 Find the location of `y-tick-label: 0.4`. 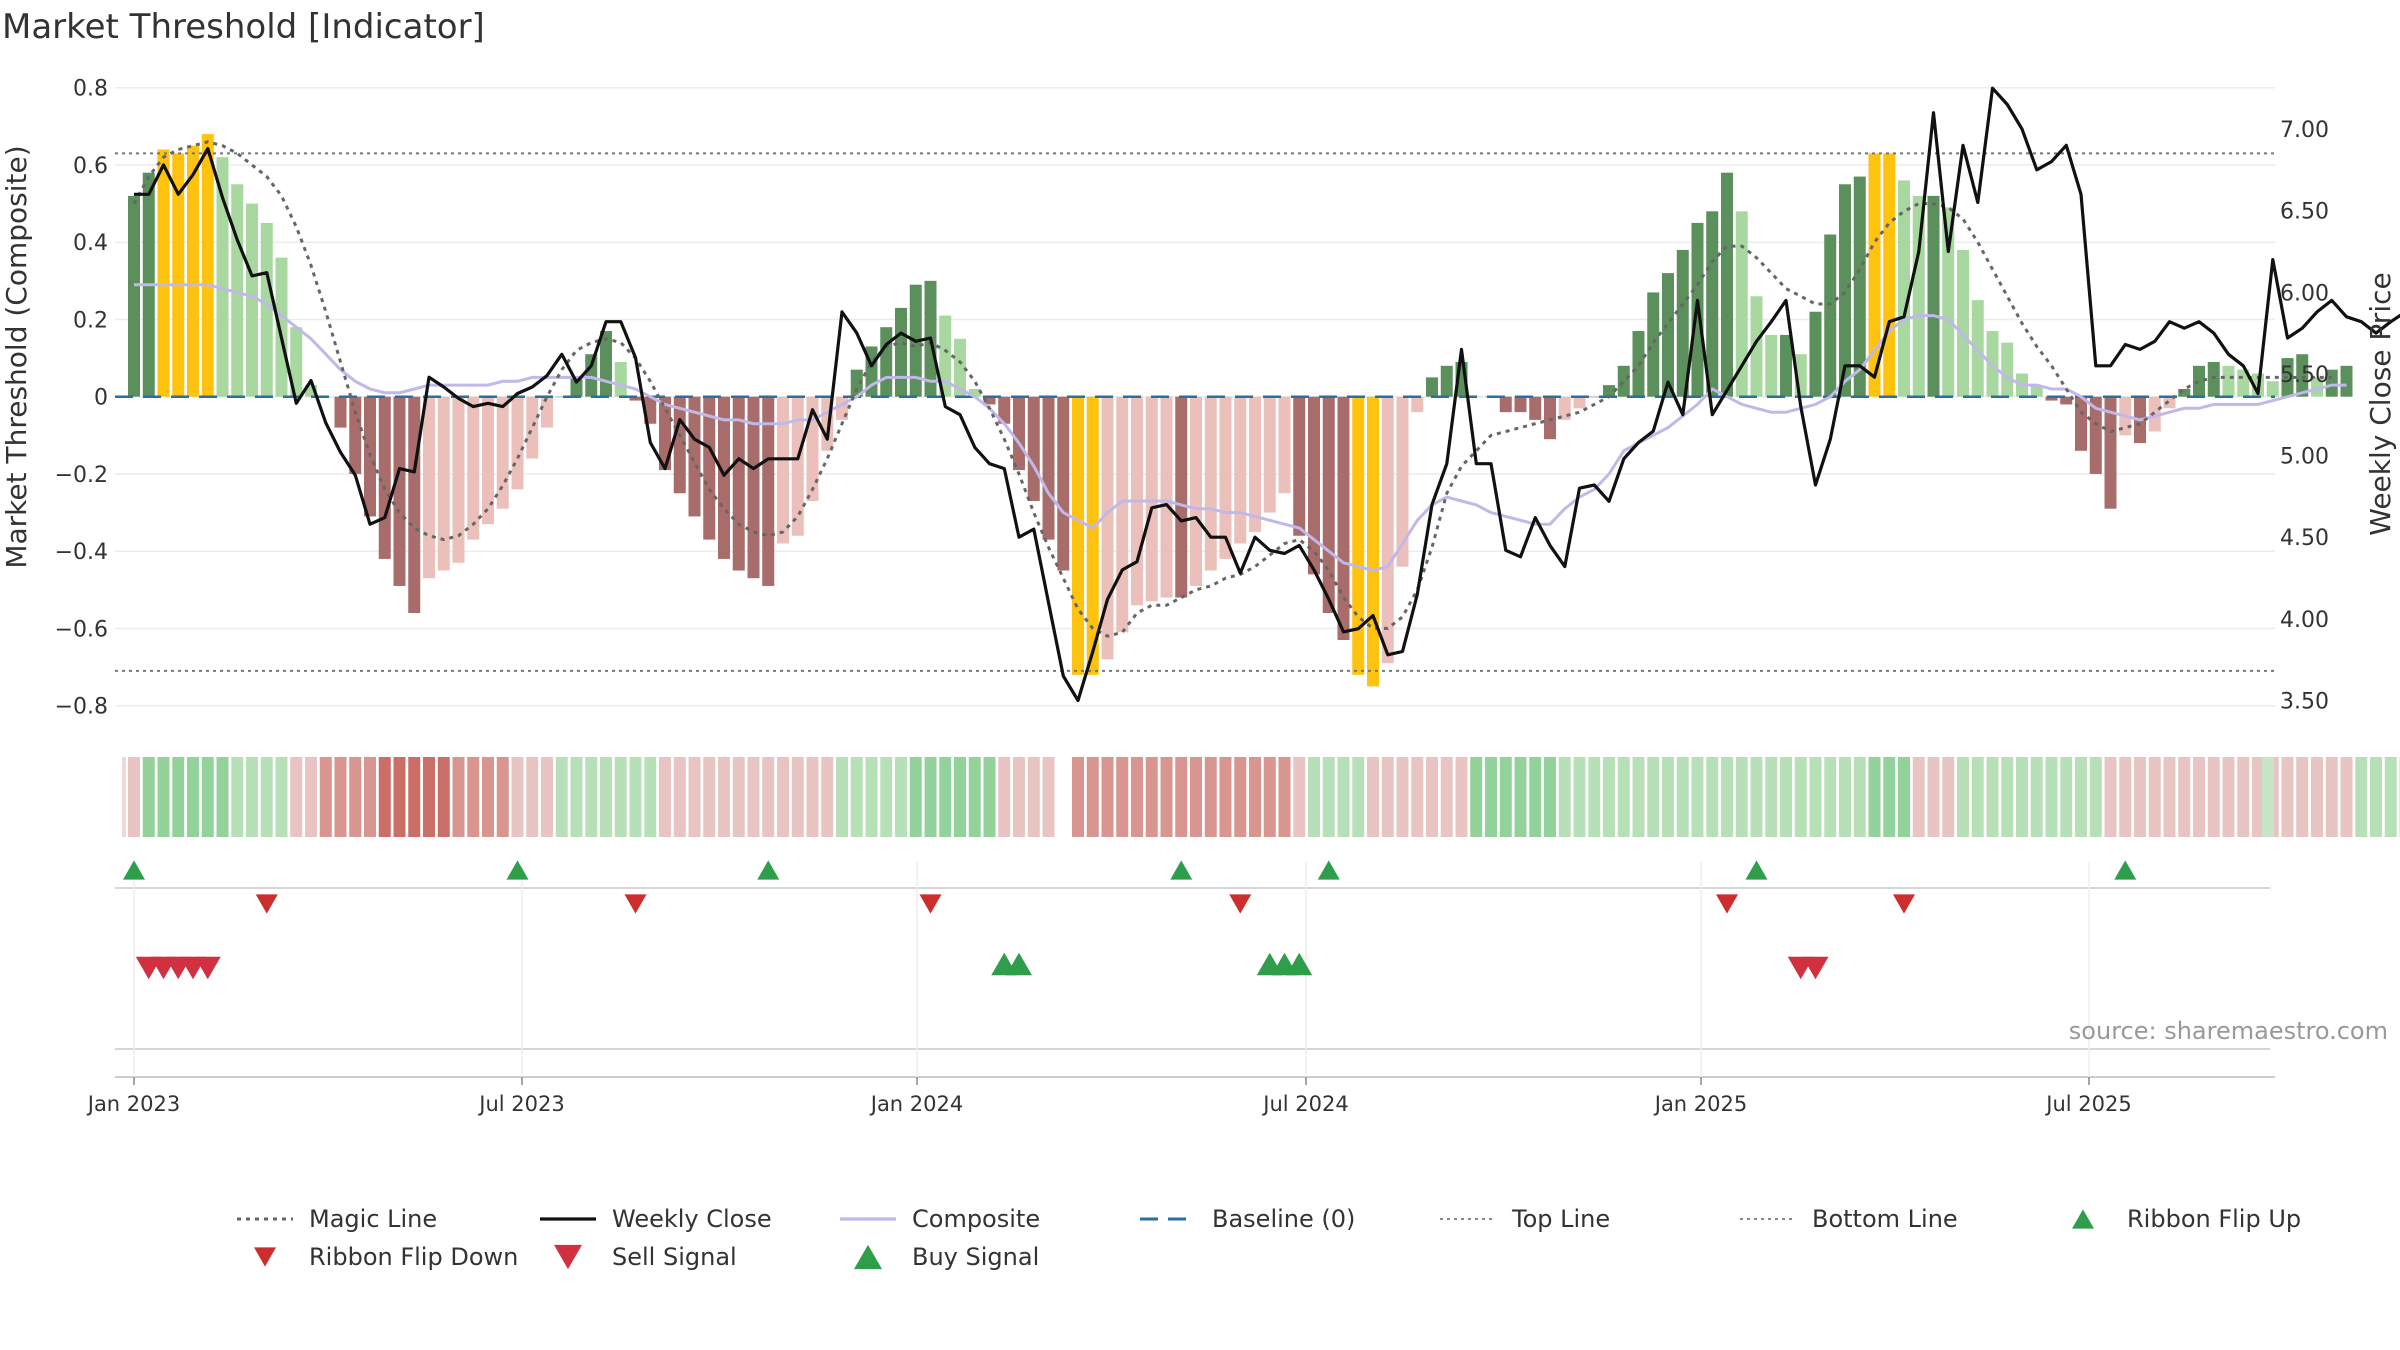

y-tick-label: 0.4 is located at coordinates (90, 243).